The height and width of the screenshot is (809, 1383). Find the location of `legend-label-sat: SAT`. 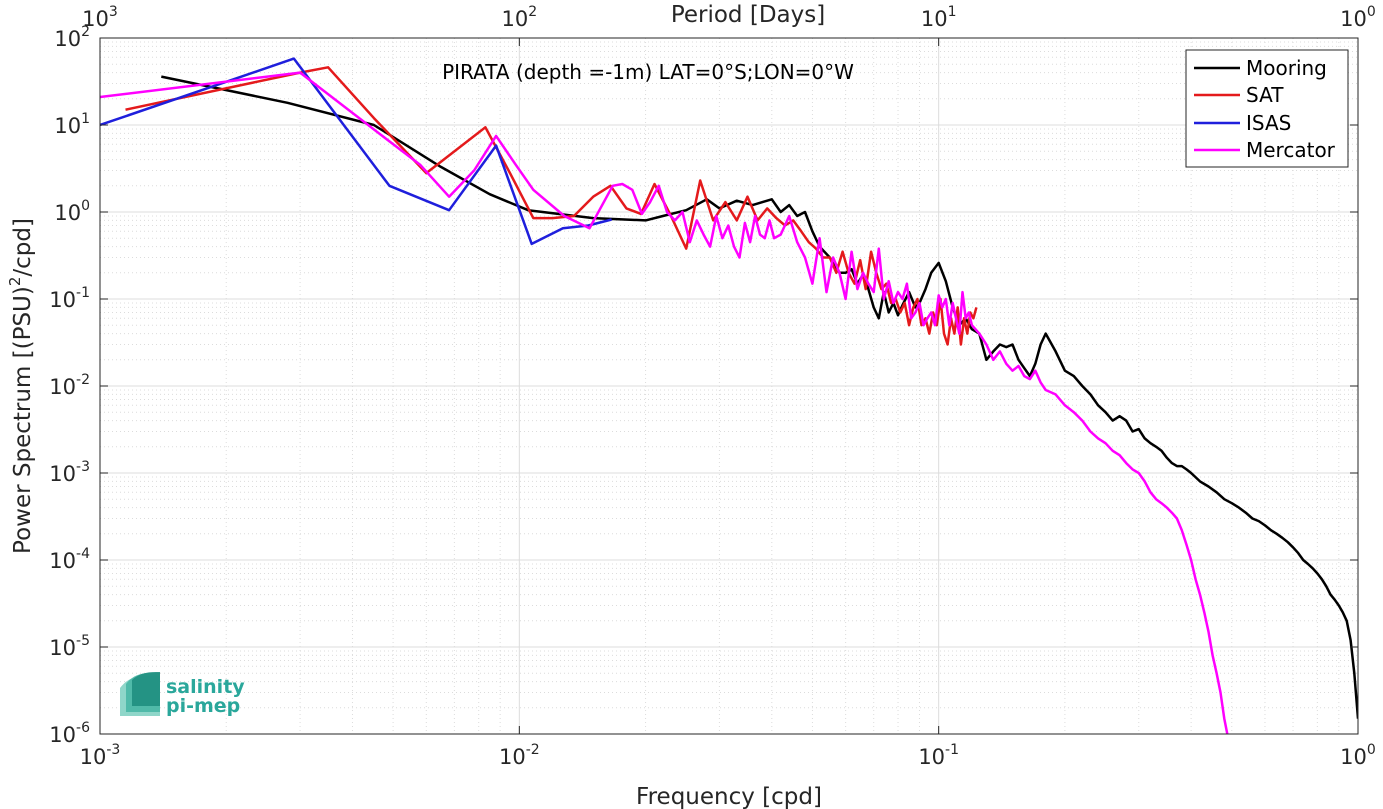

legend-label-sat: SAT is located at coordinates (1265, 95).